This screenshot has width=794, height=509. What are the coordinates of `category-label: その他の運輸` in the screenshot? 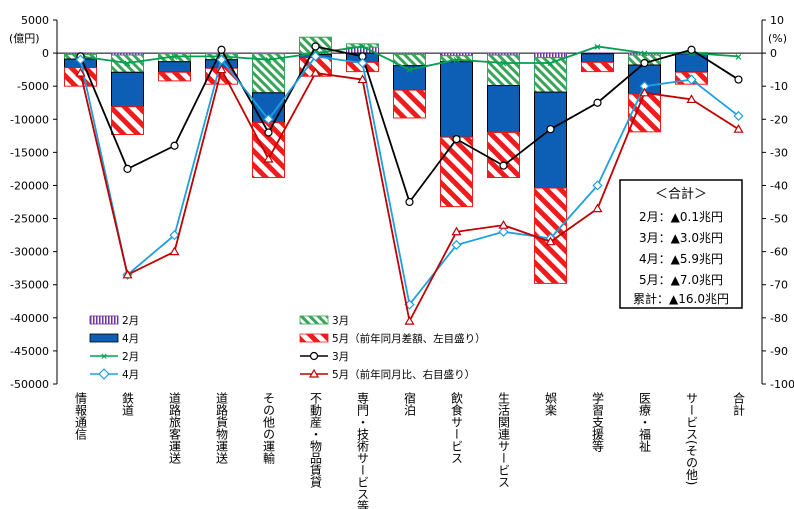 It's located at (269, 428).